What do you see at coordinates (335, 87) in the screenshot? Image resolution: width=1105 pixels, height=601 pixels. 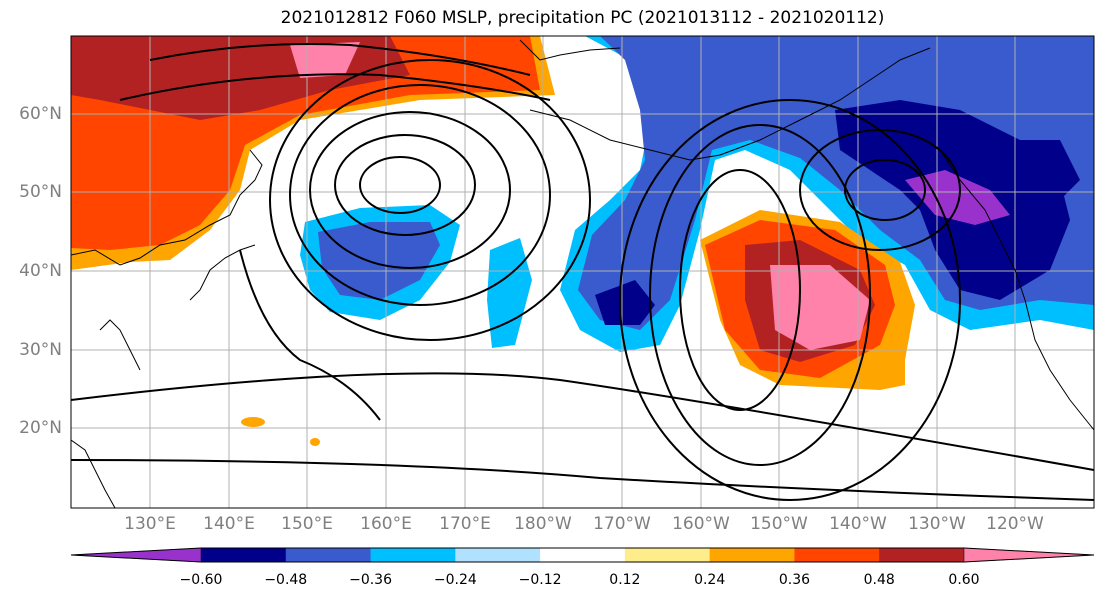 I see `isobar-1032-west` at bounding box center [335, 87].